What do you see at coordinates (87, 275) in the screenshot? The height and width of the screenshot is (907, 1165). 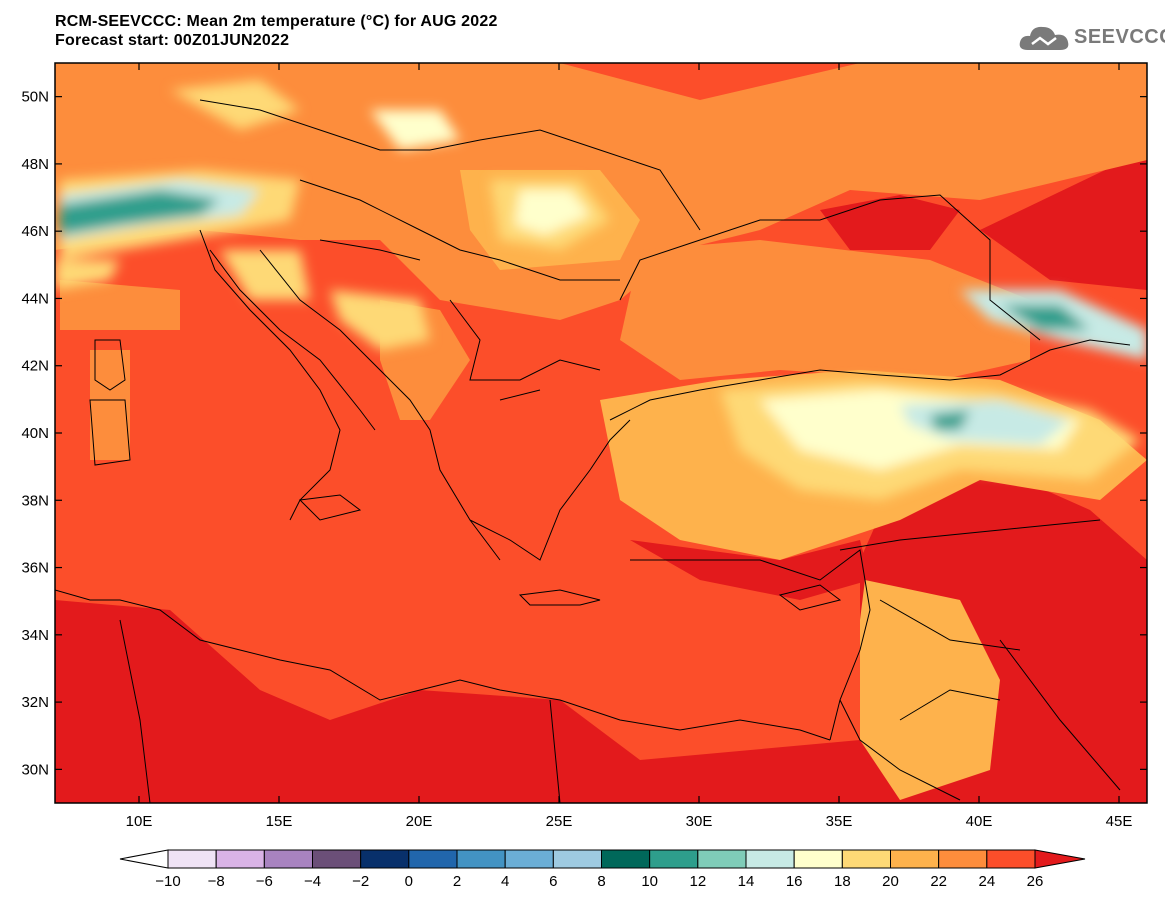 I see `west-alps-cool` at bounding box center [87, 275].